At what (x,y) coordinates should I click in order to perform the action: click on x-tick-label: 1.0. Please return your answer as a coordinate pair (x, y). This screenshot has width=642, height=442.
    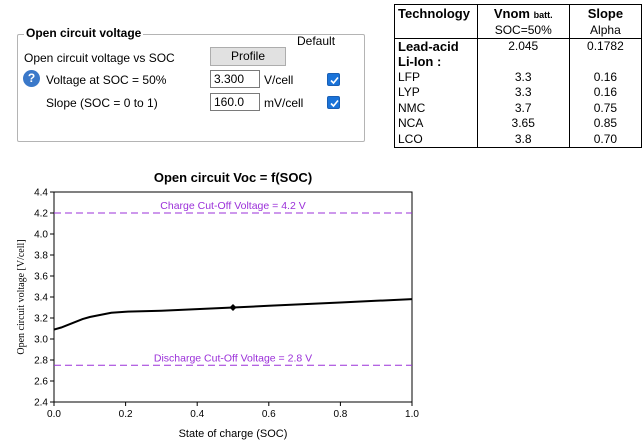
    Looking at the image, I should click on (412, 414).